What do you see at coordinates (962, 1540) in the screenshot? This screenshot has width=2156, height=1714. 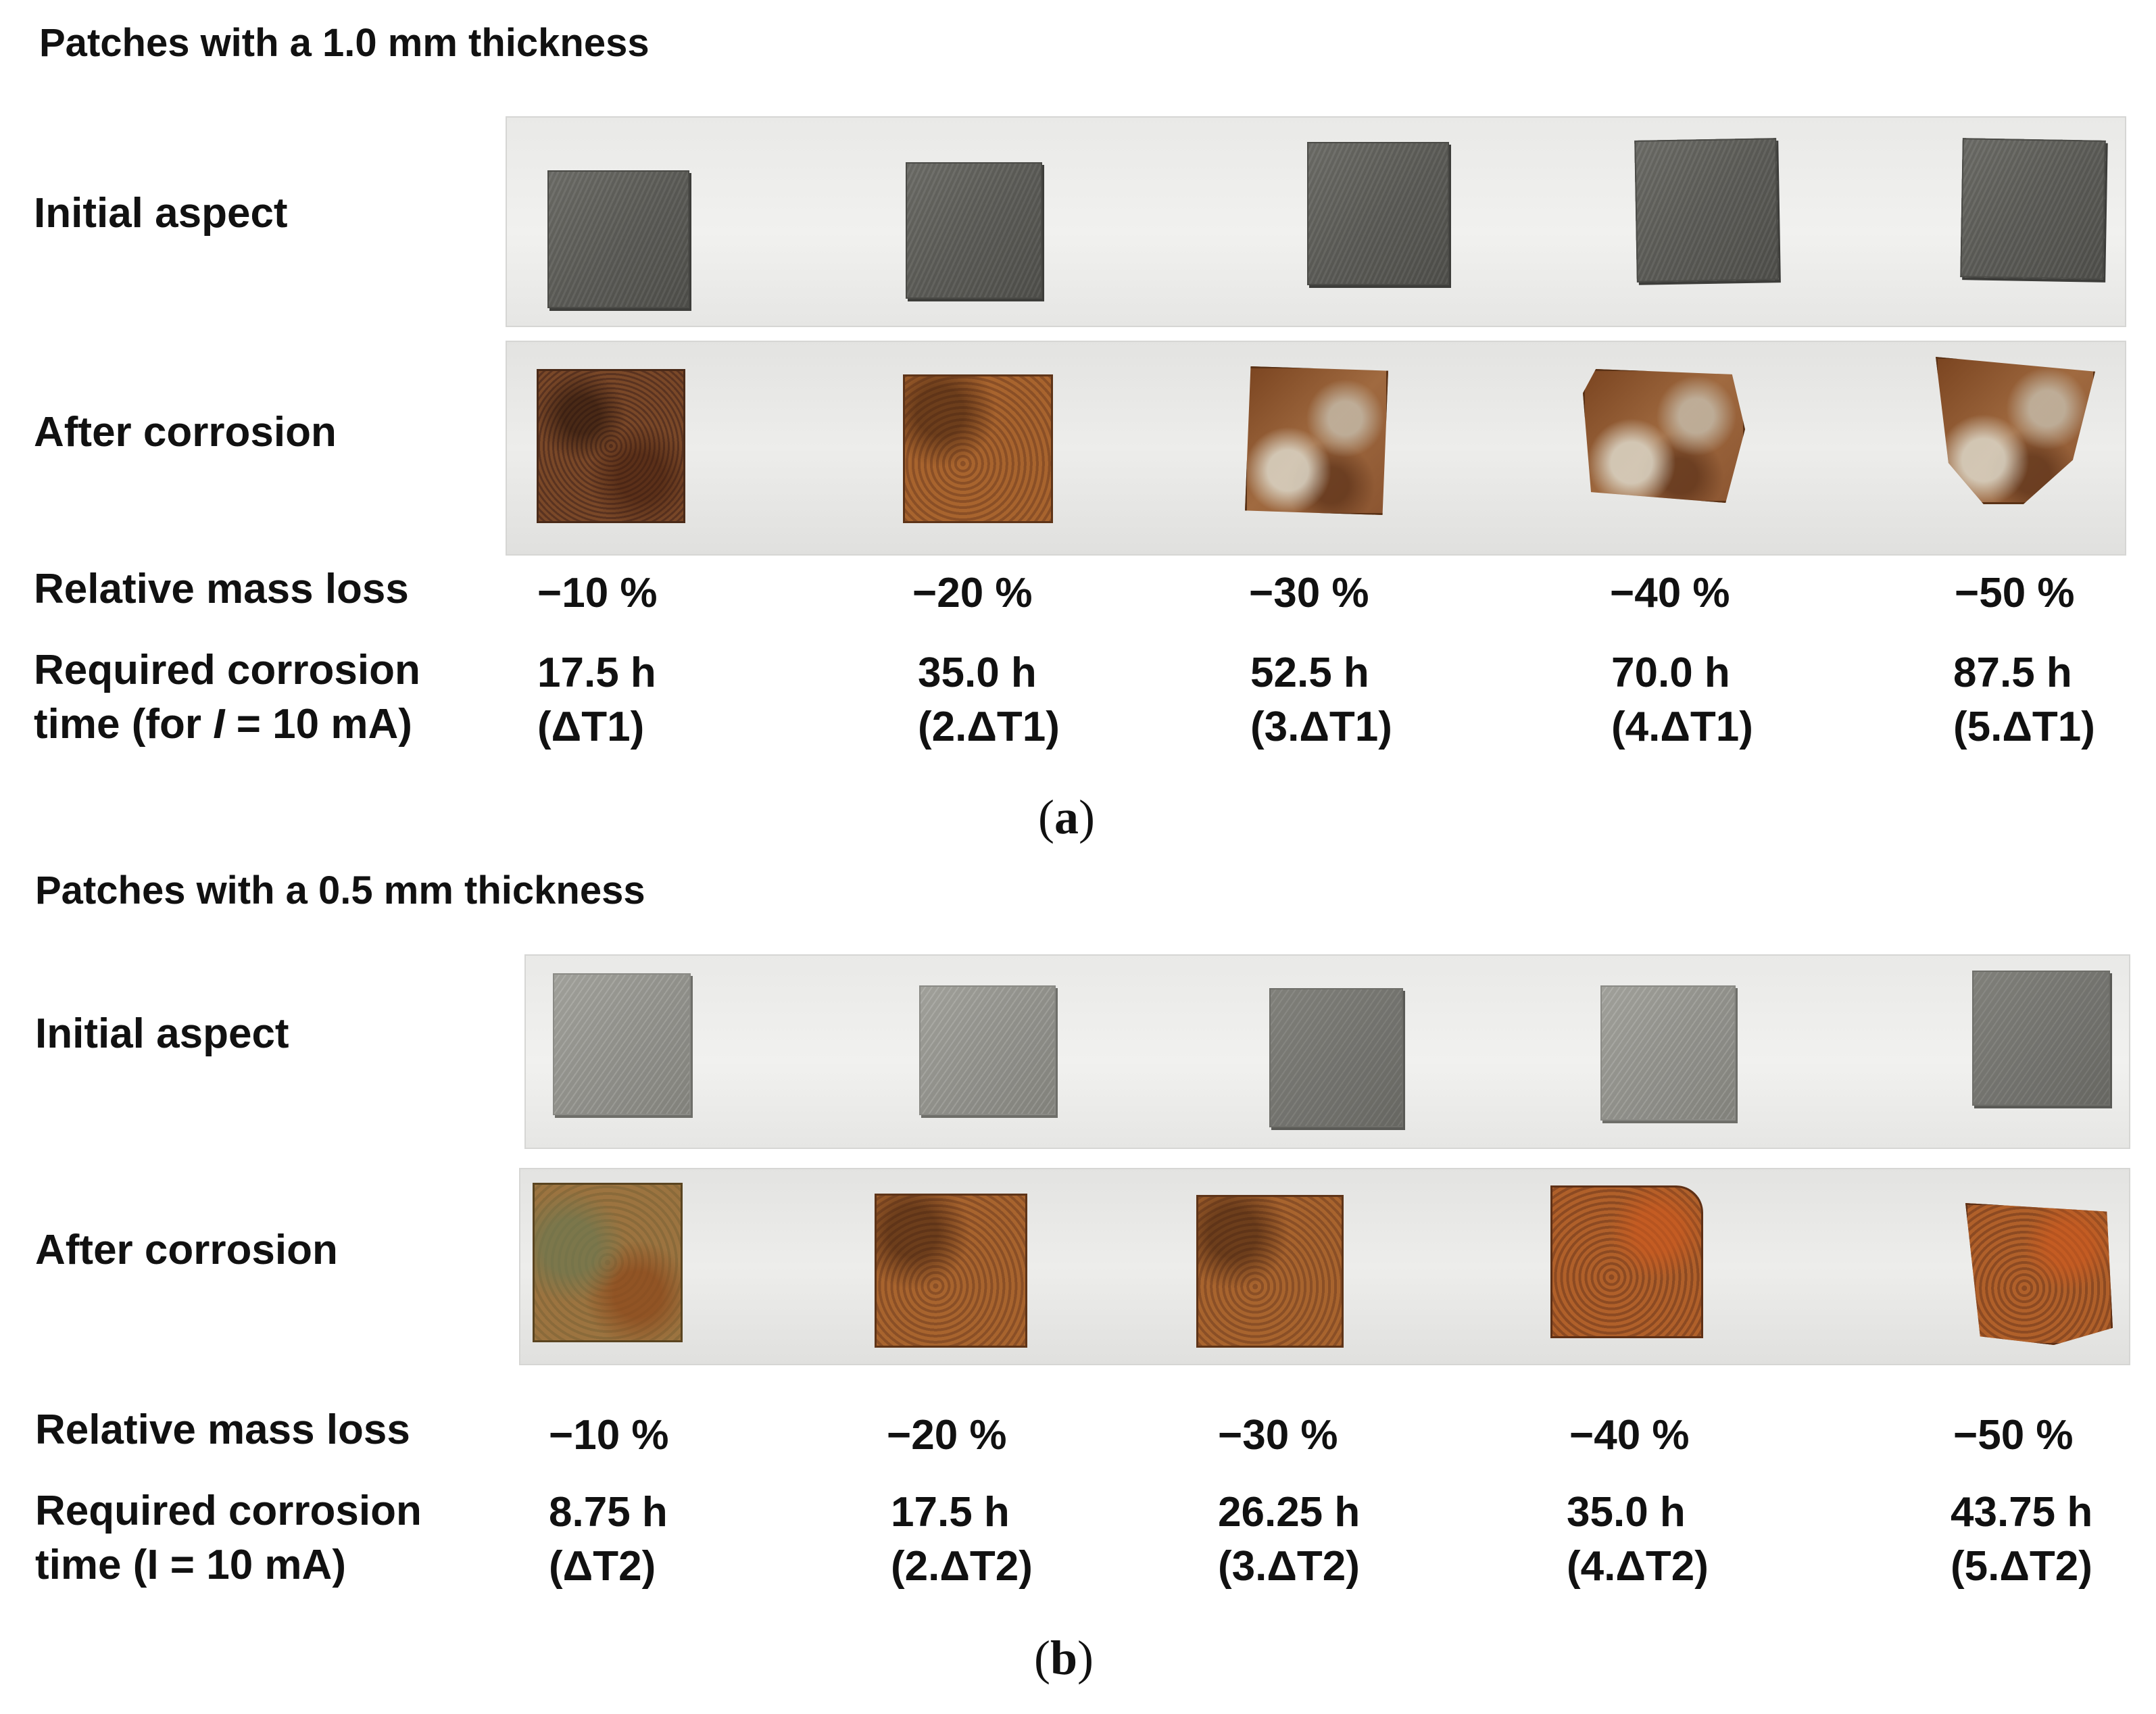 I see `b-col2-time: 17.5 h (2.ΔT2)` at bounding box center [962, 1540].